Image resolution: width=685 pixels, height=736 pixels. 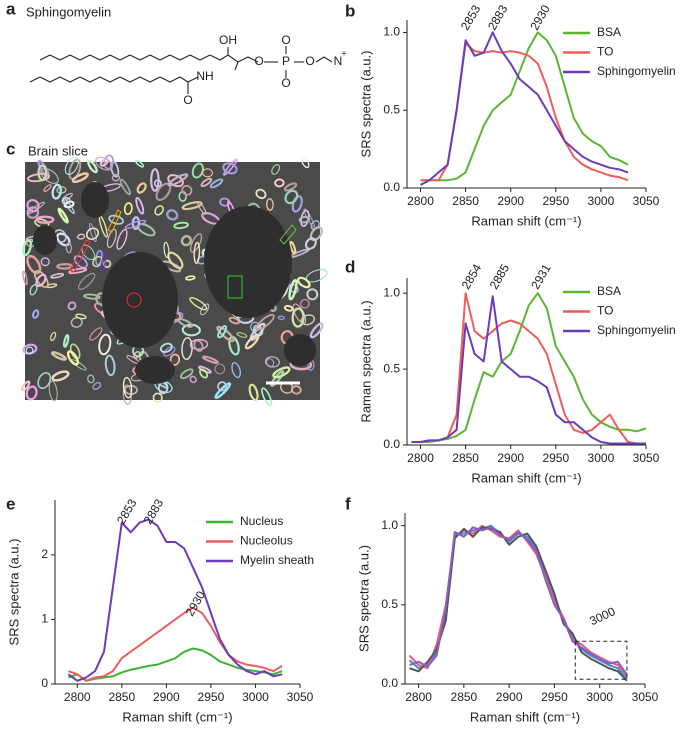 I want to click on atom: NH, so click(x=204, y=76).